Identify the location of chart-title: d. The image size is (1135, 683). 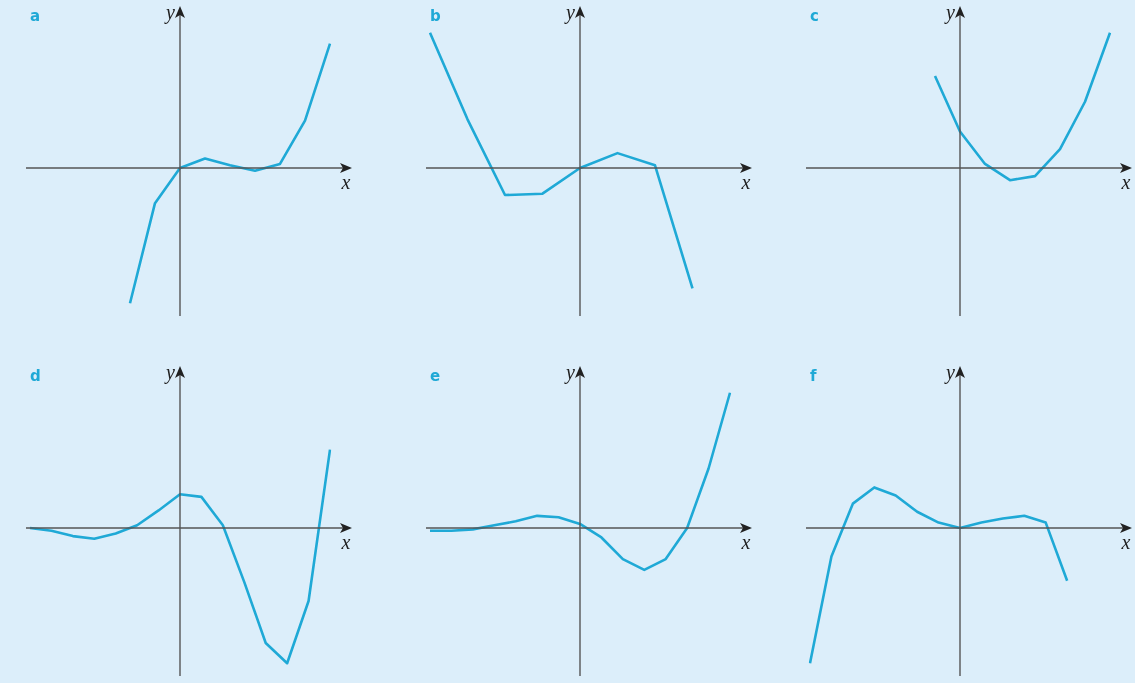
(35, 375).